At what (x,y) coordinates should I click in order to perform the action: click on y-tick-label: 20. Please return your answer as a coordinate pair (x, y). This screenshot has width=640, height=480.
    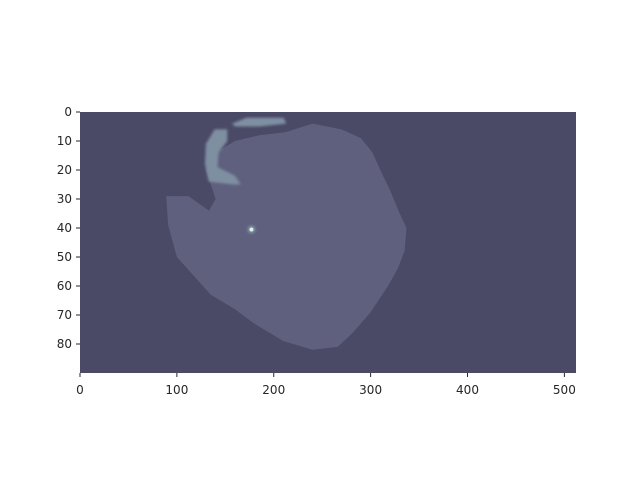
    Looking at the image, I should click on (64, 170).